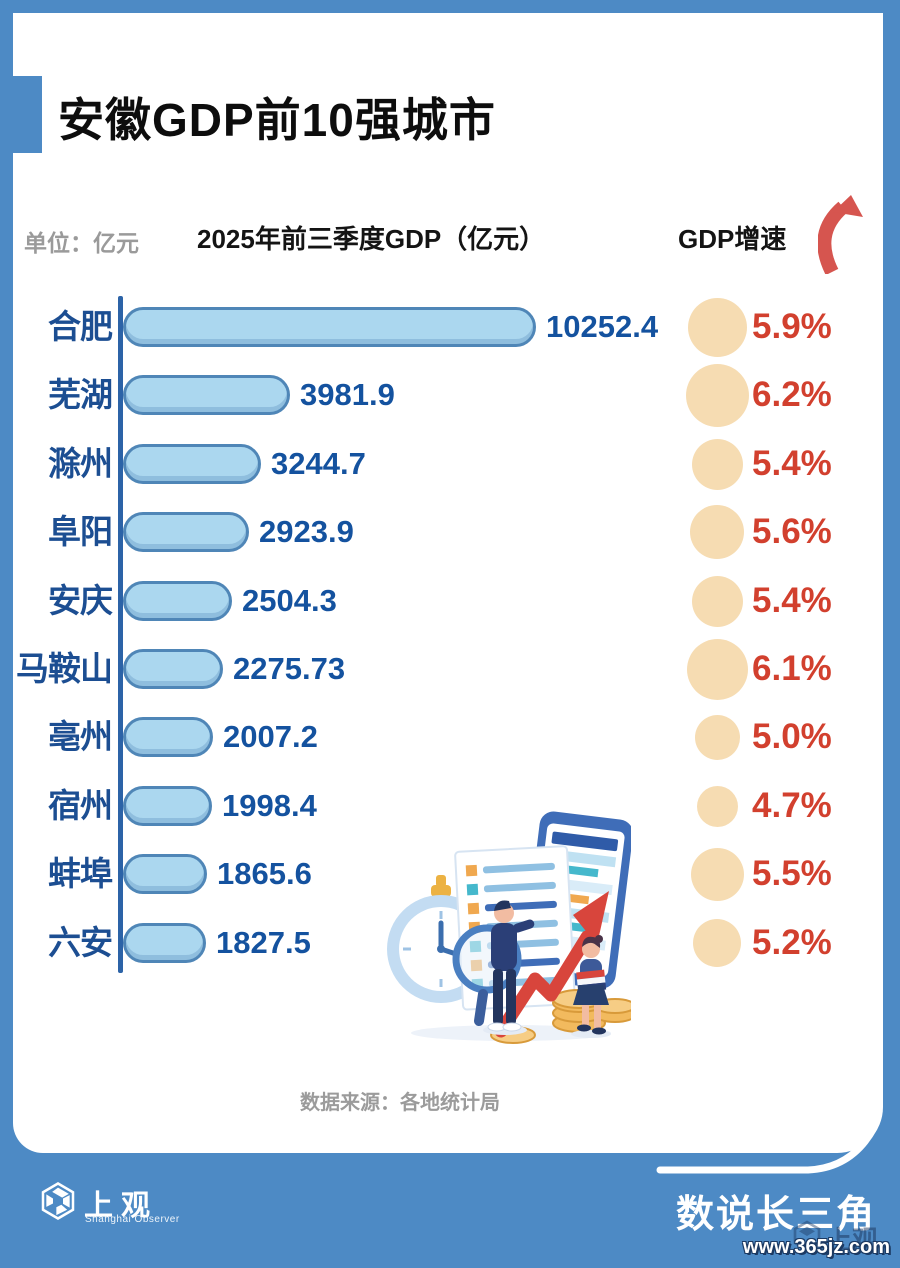 The width and height of the screenshot is (900, 1268). I want to click on gdp-value-label: 3981.9, so click(347, 394).